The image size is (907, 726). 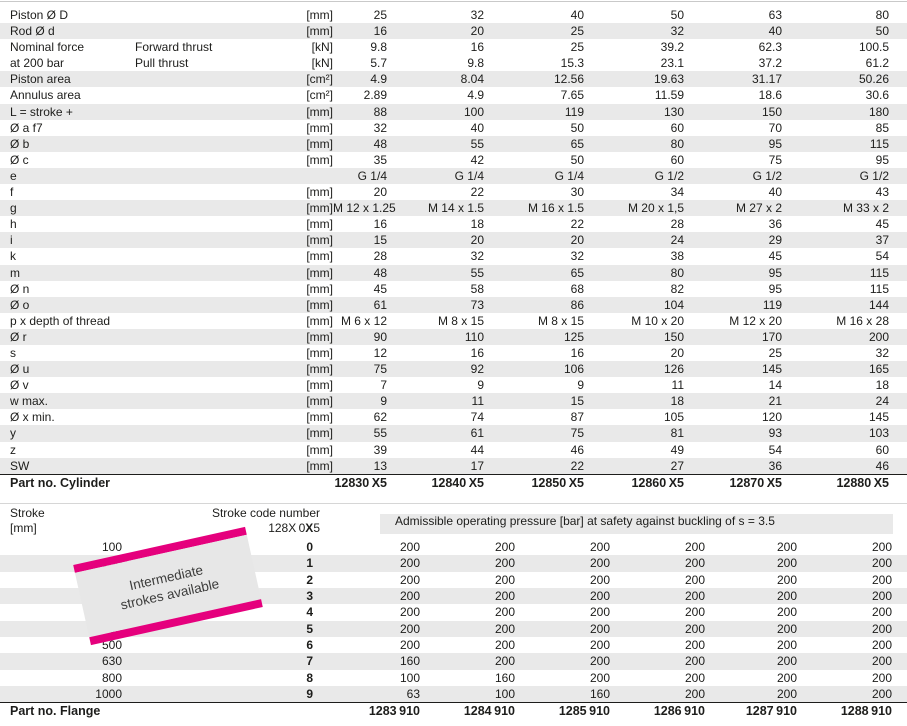 I want to click on cell-value: 34, so click(x=677, y=192).